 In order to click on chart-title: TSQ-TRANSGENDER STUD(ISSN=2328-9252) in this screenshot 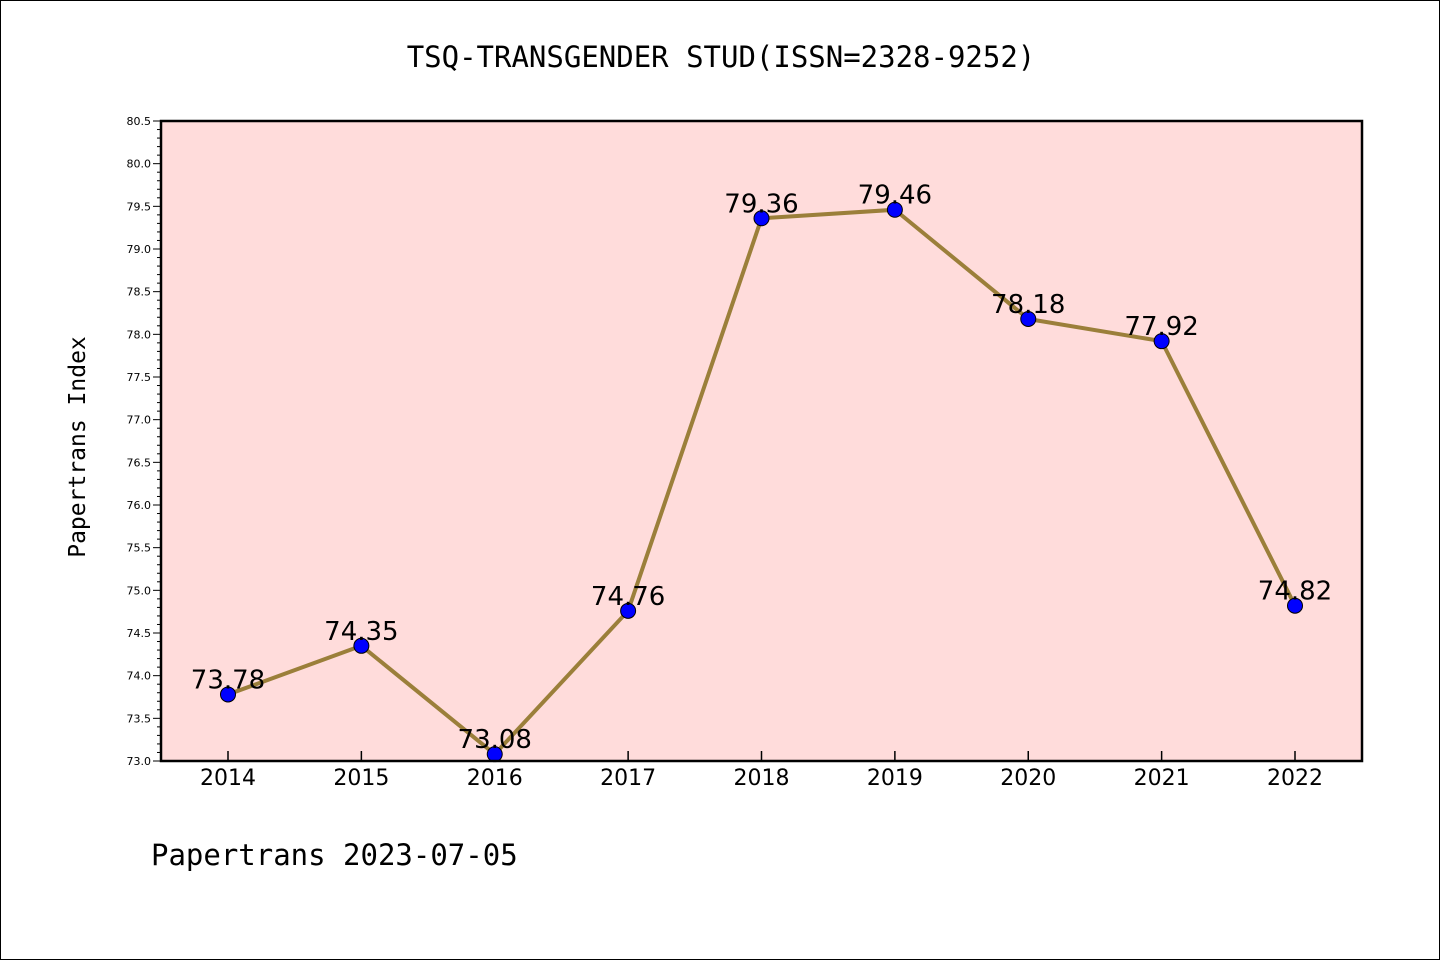, I will do `click(721, 57)`.